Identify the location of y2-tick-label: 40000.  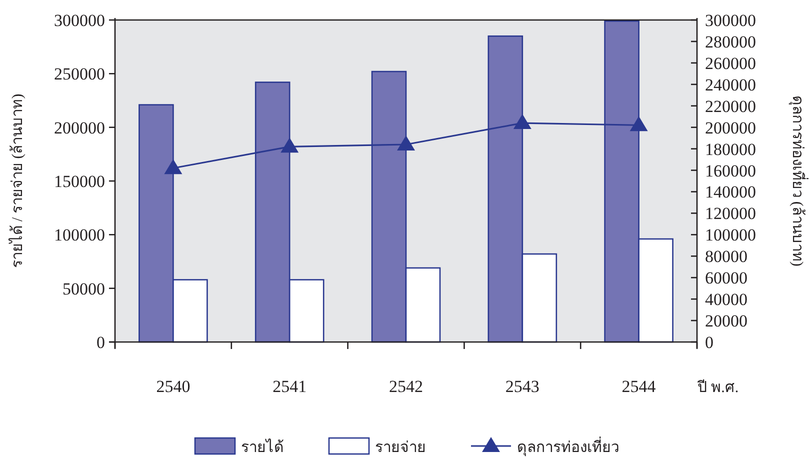
(726, 300).